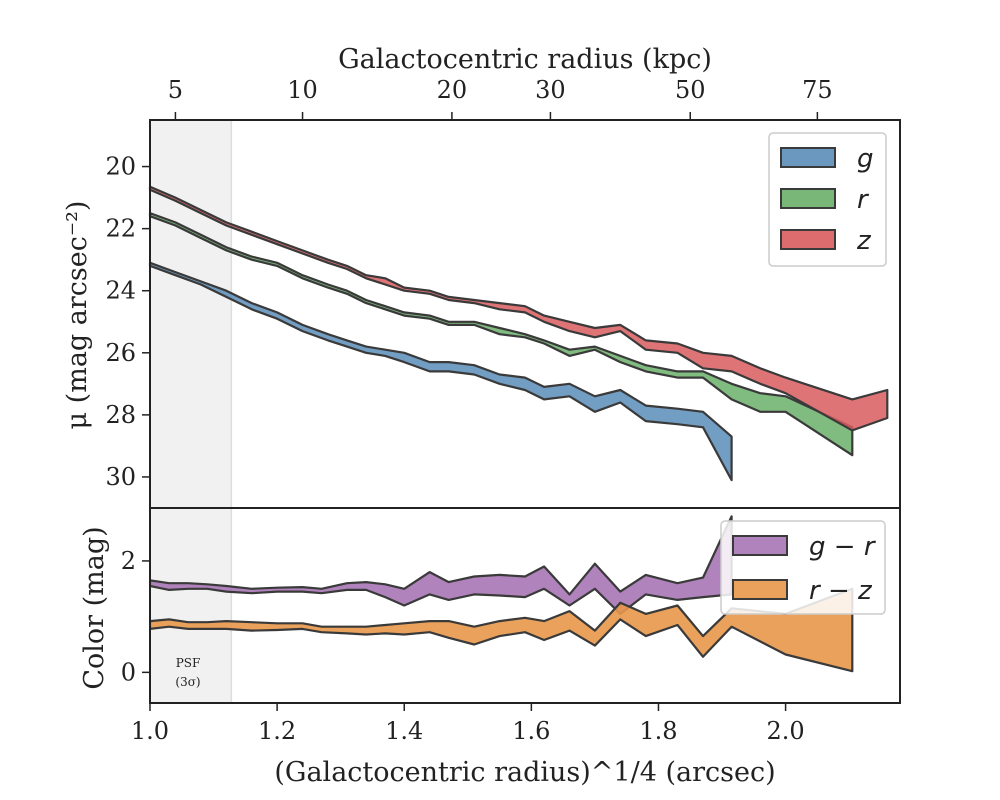 This screenshot has height=800, width=1000. What do you see at coordinates (120, 477) in the screenshot?
I see `ytick-label-top-30: 30` at bounding box center [120, 477].